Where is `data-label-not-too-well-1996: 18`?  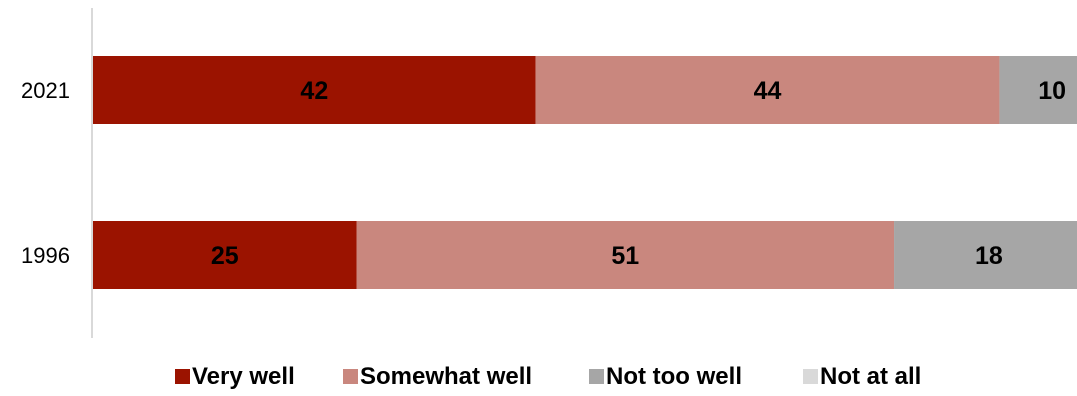 data-label-not-too-well-1996: 18 is located at coordinates (989, 256).